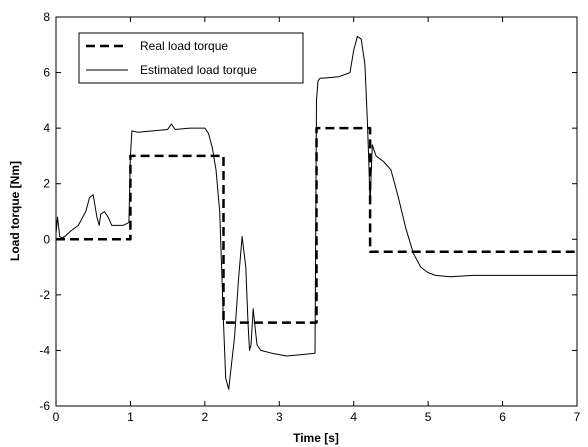 The image size is (588, 447). What do you see at coordinates (279, 417) in the screenshot?
I see `x-tick-label: 3` at bounding box center [279, 417].